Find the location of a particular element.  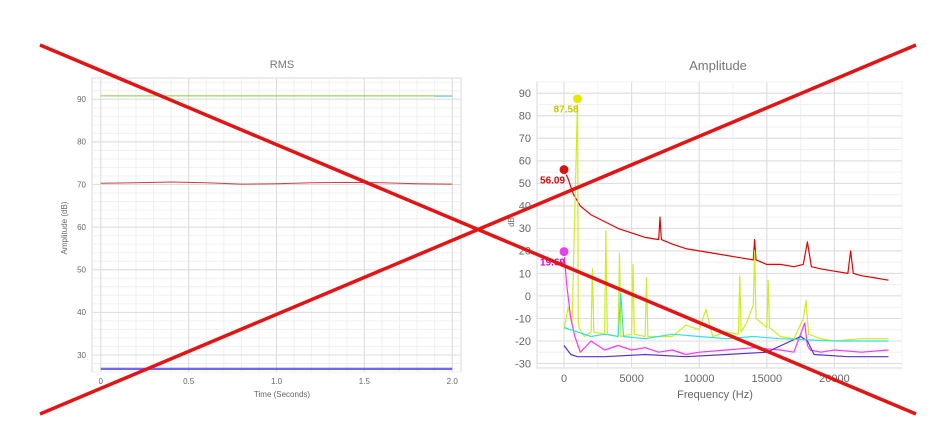

peak-marker-label: 56.09 is located at coordinates (552, 181).